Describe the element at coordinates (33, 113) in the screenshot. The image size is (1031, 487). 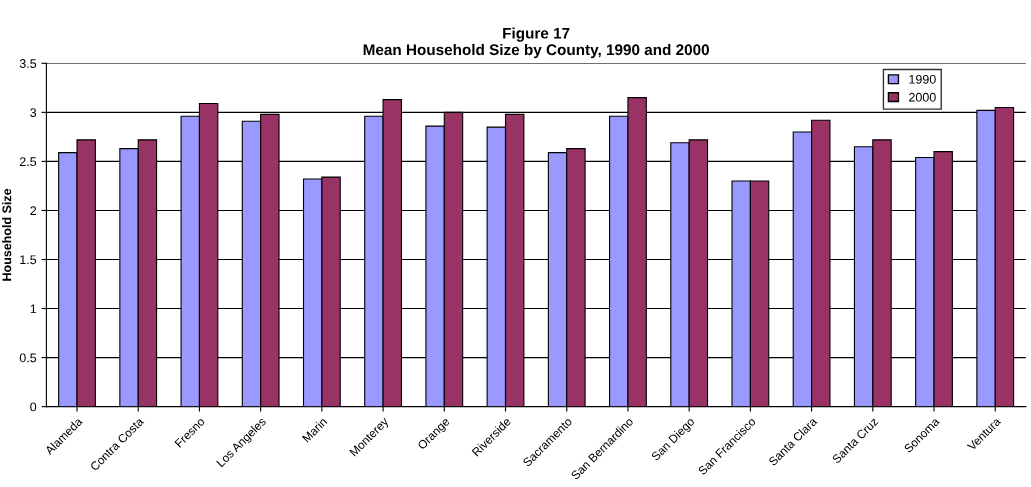
I see `y-tick-label: 3` at that location.